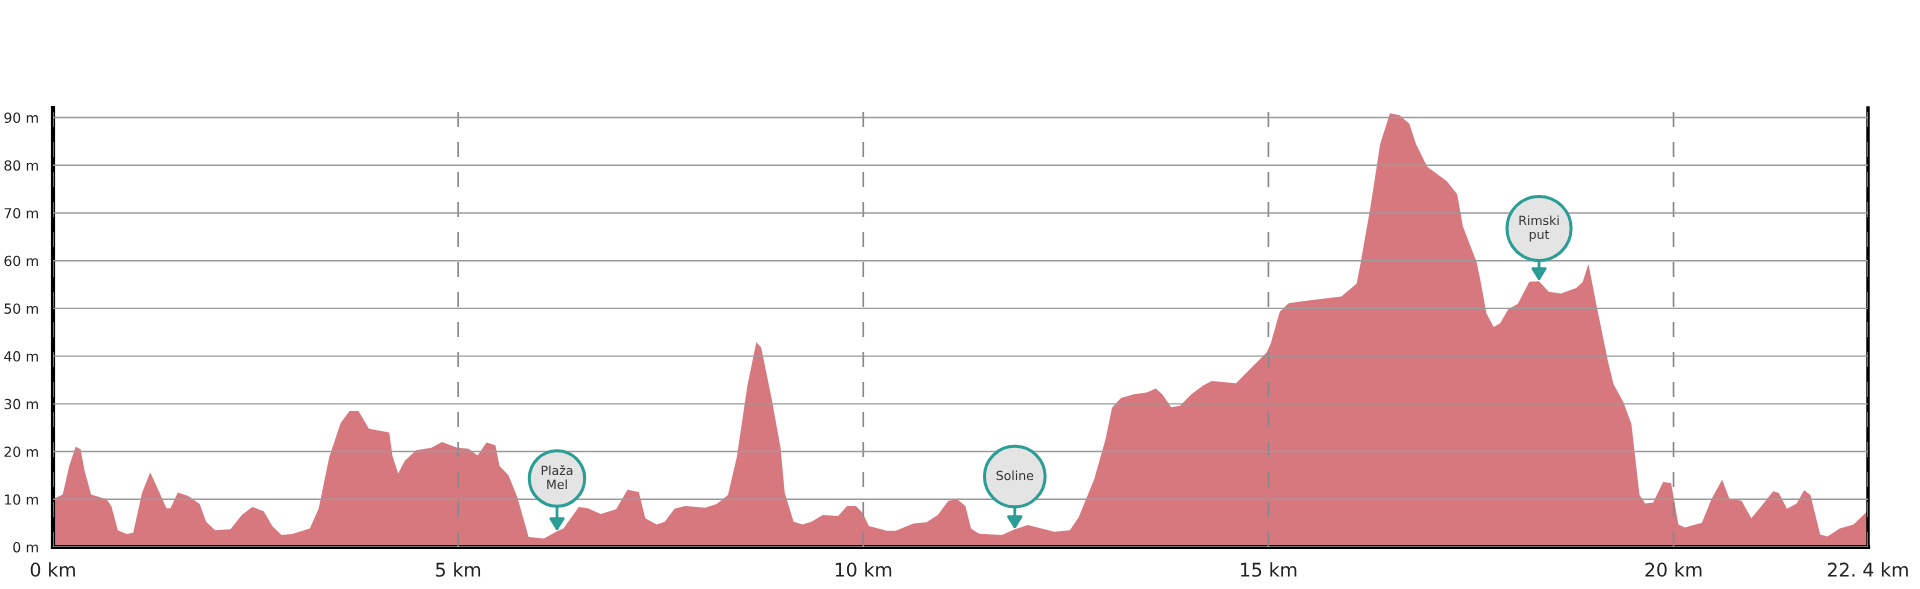  I want to click on y-tick-label: 0 m, so click(25, 547).